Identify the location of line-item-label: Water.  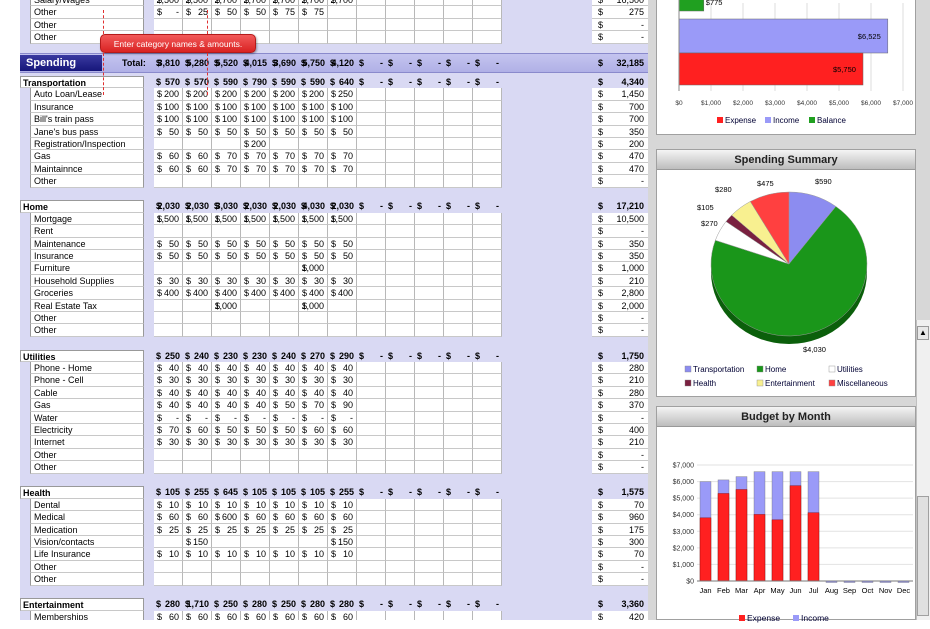
(87, 417).